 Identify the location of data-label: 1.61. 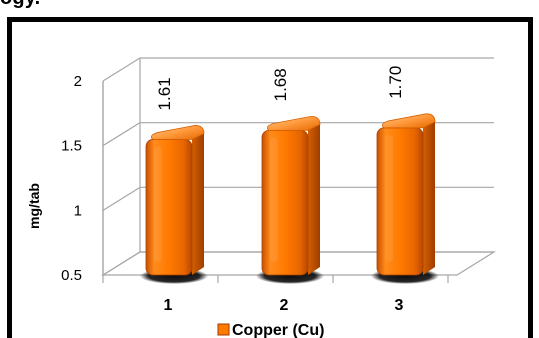
(164, 93).